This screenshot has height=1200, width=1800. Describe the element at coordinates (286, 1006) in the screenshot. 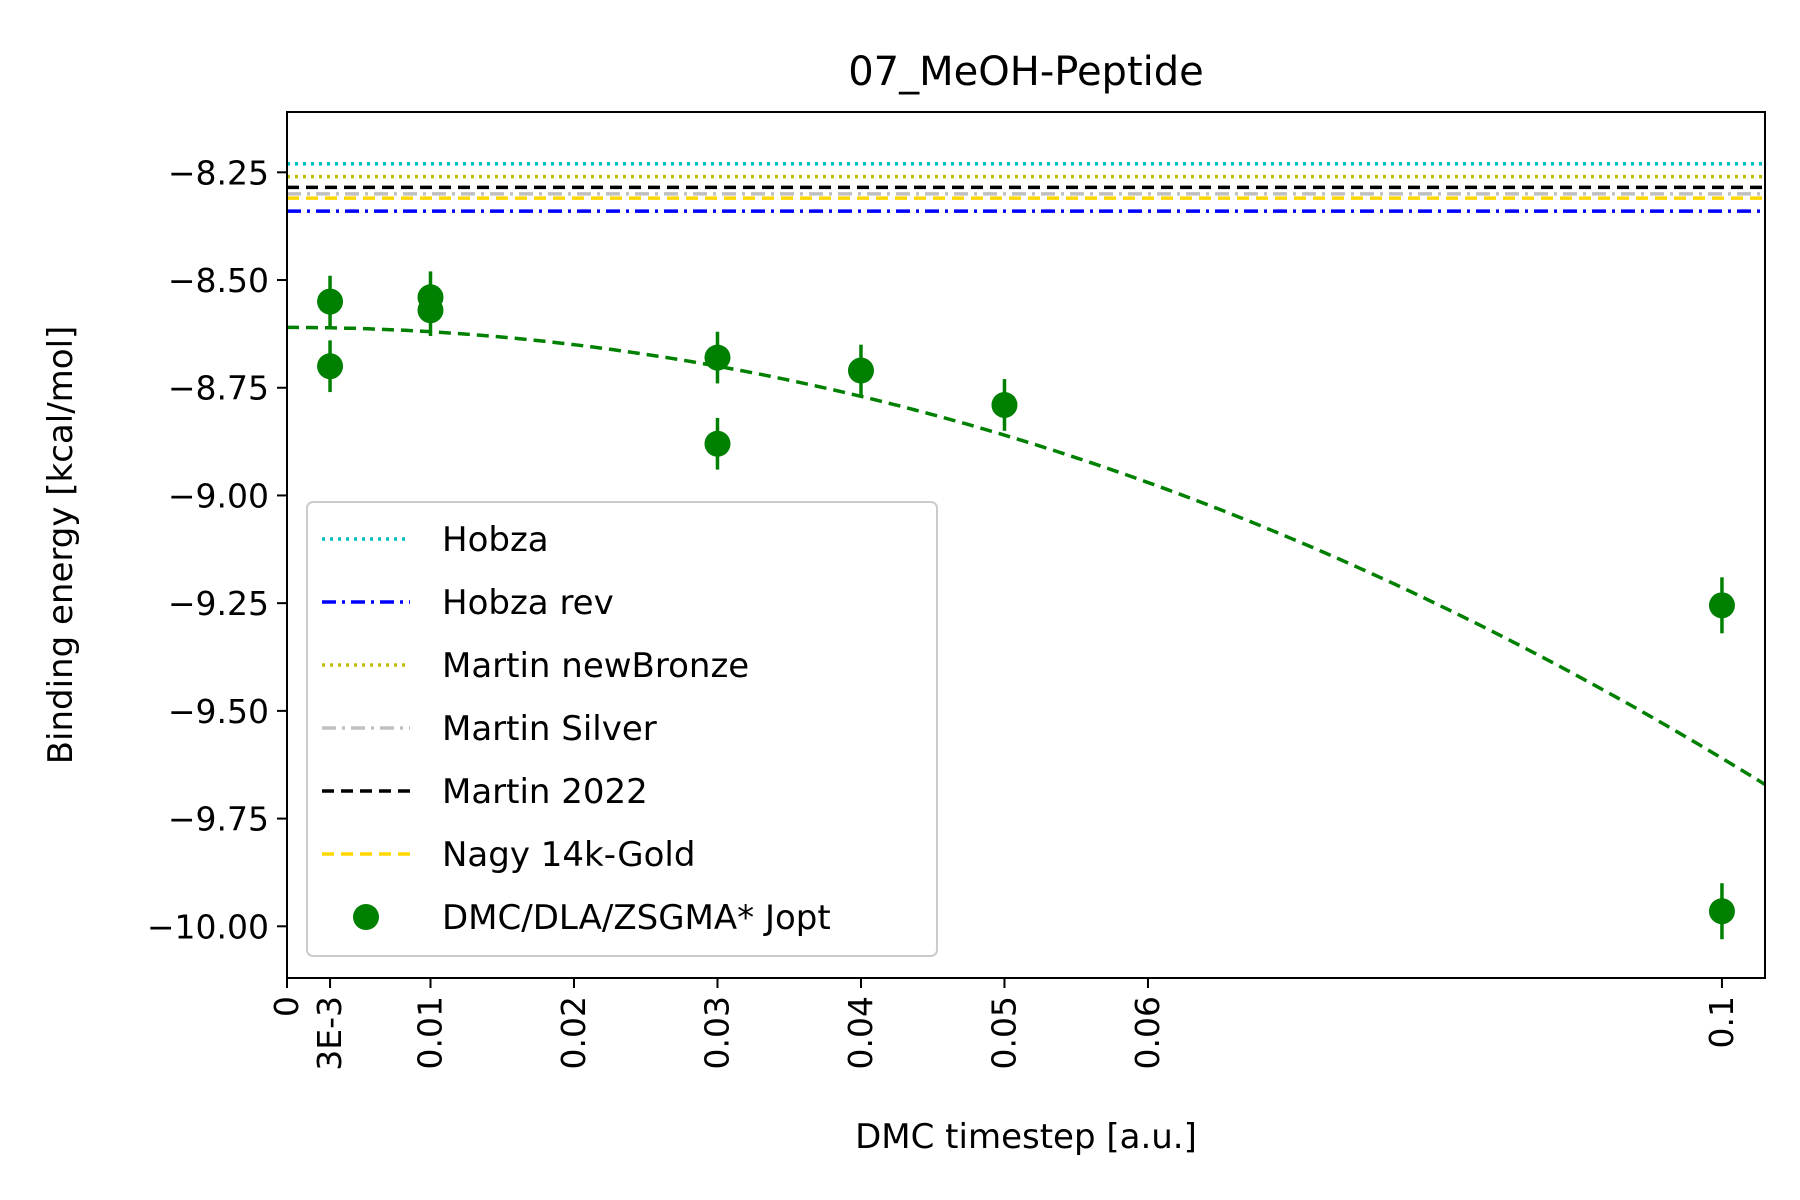

I see `x-tick-label-0: 0` at that location.